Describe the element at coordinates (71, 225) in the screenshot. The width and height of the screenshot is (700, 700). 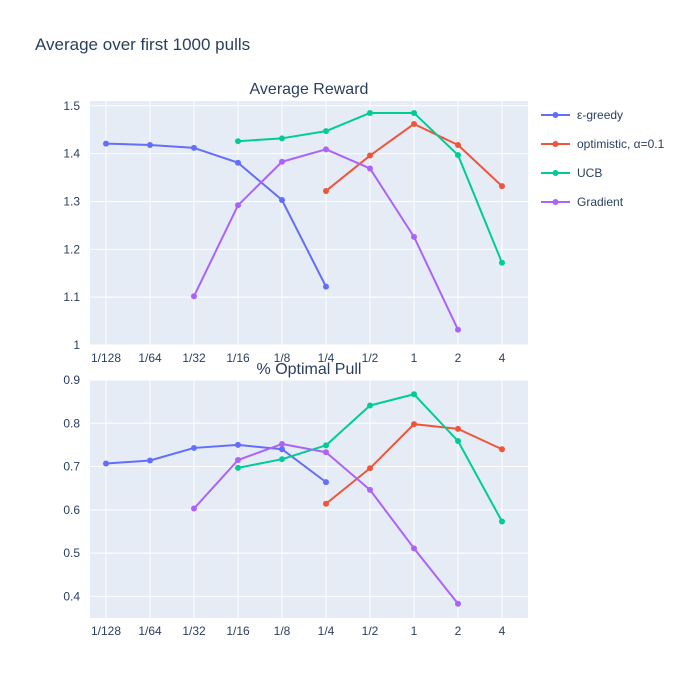
I see `y-ticks-average-reward: 1 1.1 1.2 1.3 1.4 1.5` at that location.